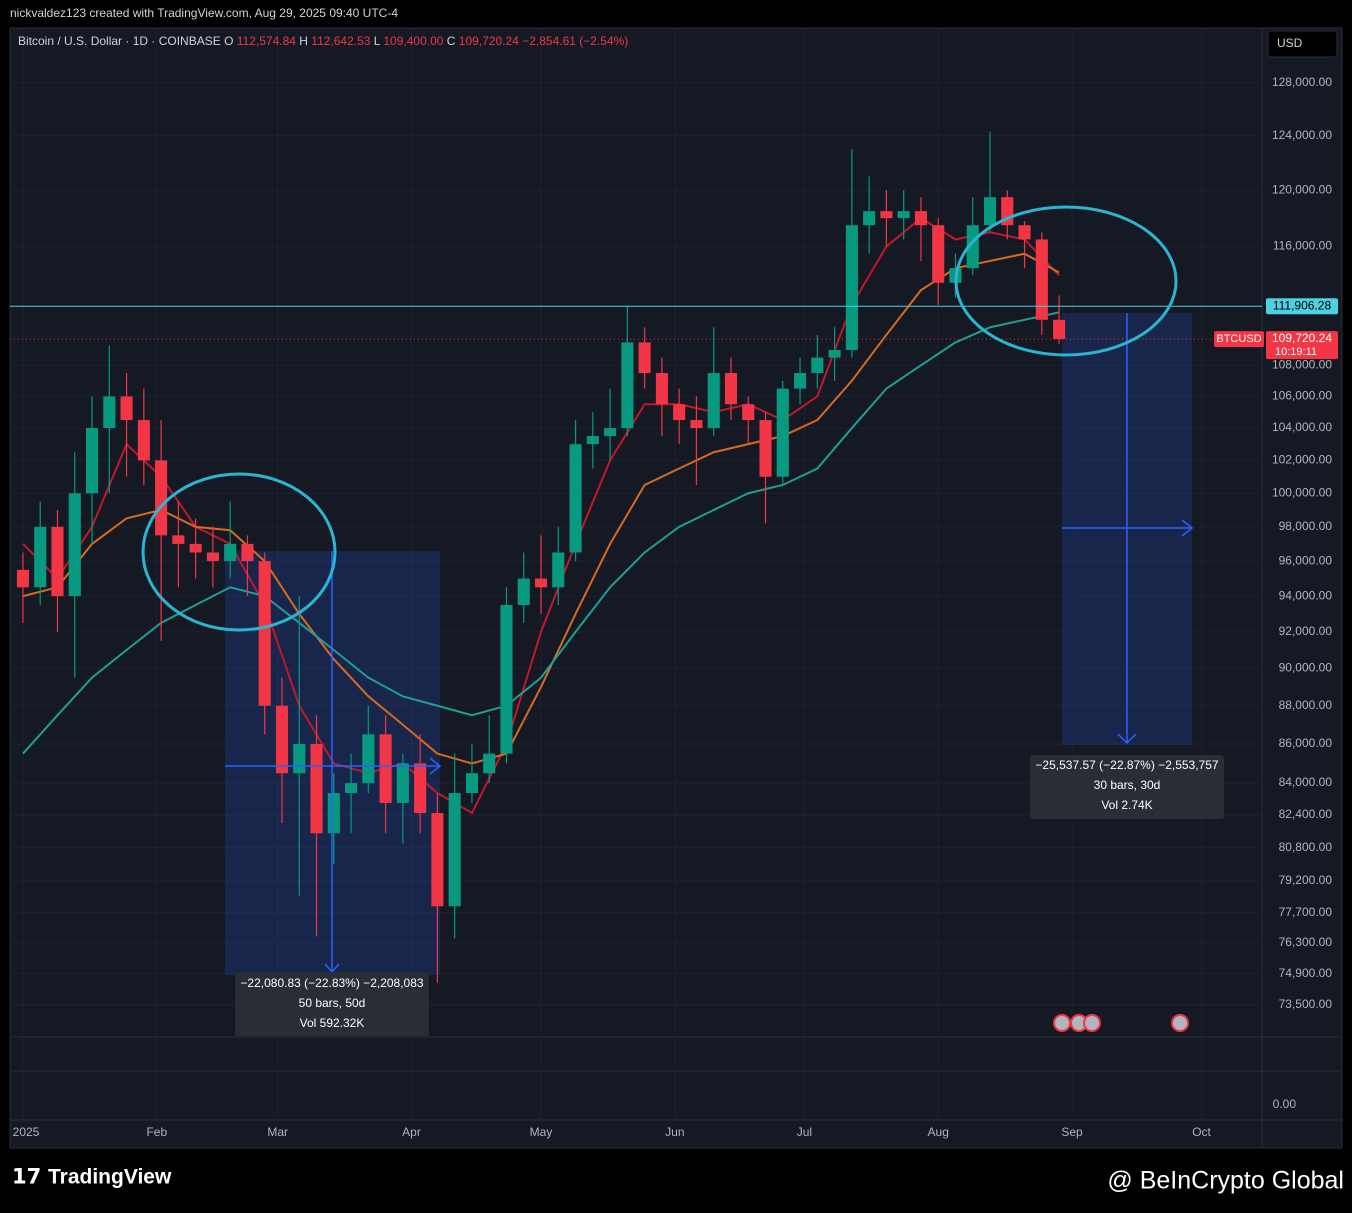 Image resolution: width=1352 pixels, height=1213 pixels. Describe the element at coordinates (26, 1132) in the screenshot. I see `x-tick-label: 2025` at that location.